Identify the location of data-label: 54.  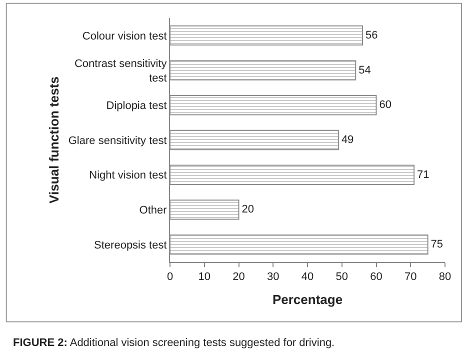
(364, 70).